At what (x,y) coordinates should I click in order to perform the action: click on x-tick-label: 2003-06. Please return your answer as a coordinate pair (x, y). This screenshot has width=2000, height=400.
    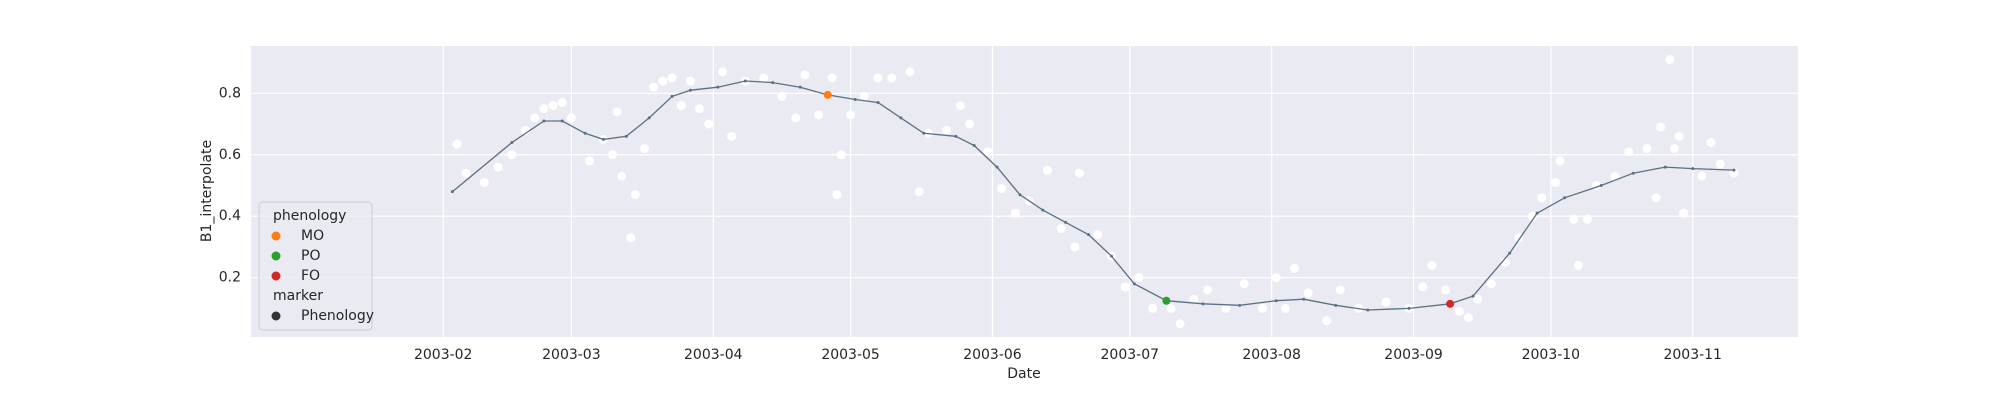
    Looking at the image, I should click on (992, 355).